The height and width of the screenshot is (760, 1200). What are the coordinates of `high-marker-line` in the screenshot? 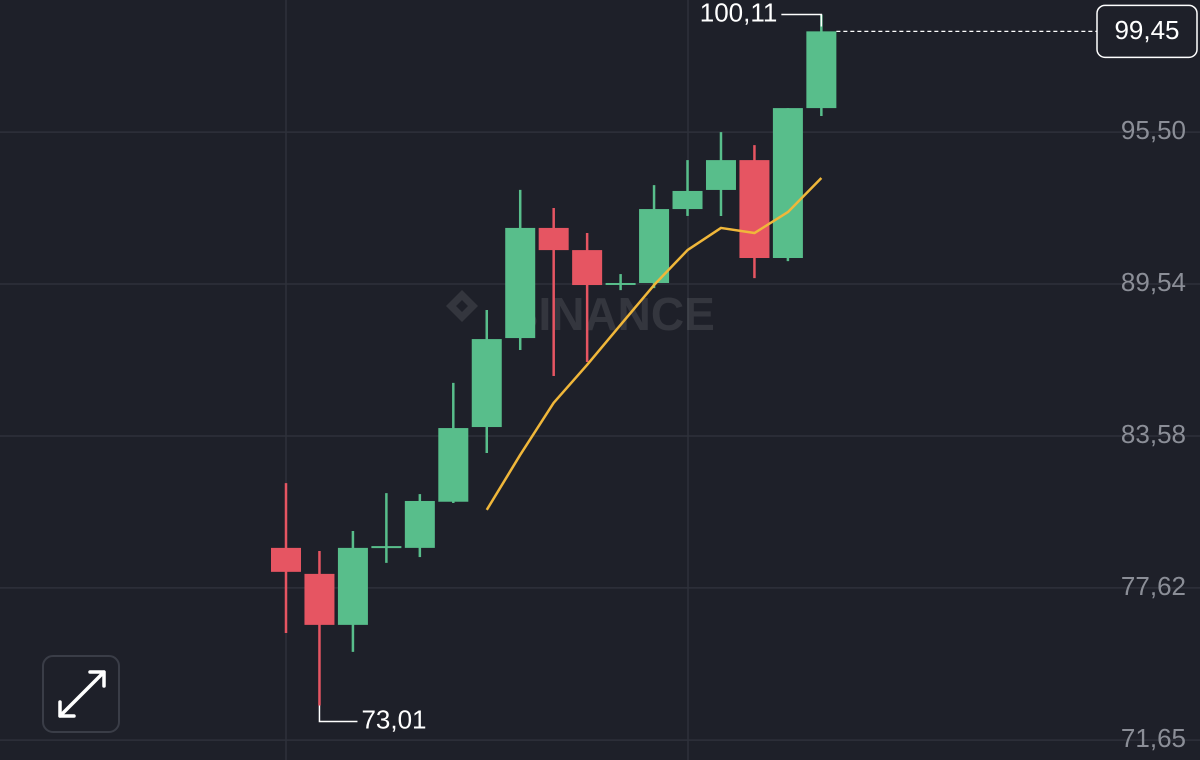 It's located at (802, 20).